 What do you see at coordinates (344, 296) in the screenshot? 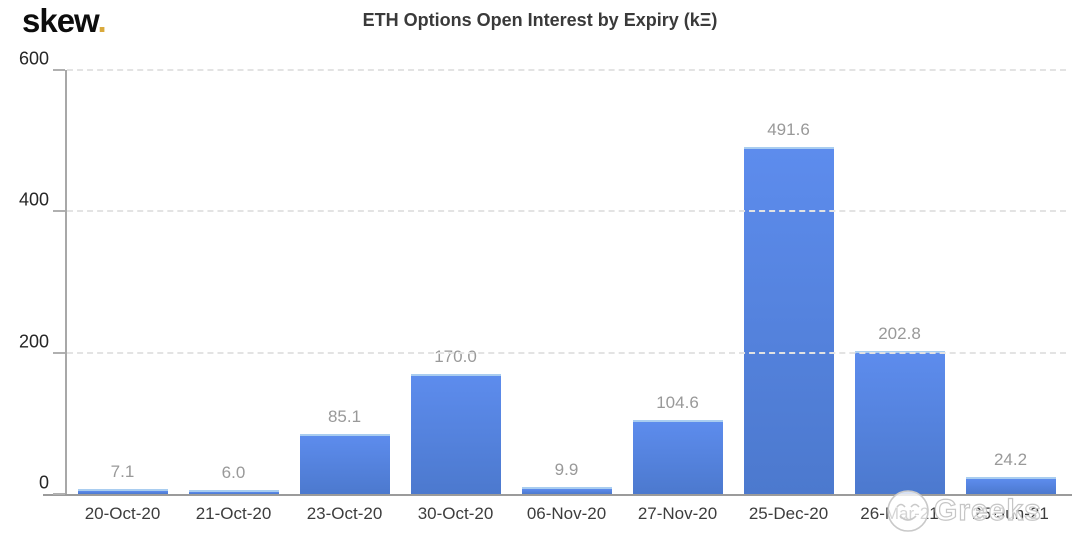
I see `bar-column: 85.1 23-Oct-20` at bounding box center [344, 296].